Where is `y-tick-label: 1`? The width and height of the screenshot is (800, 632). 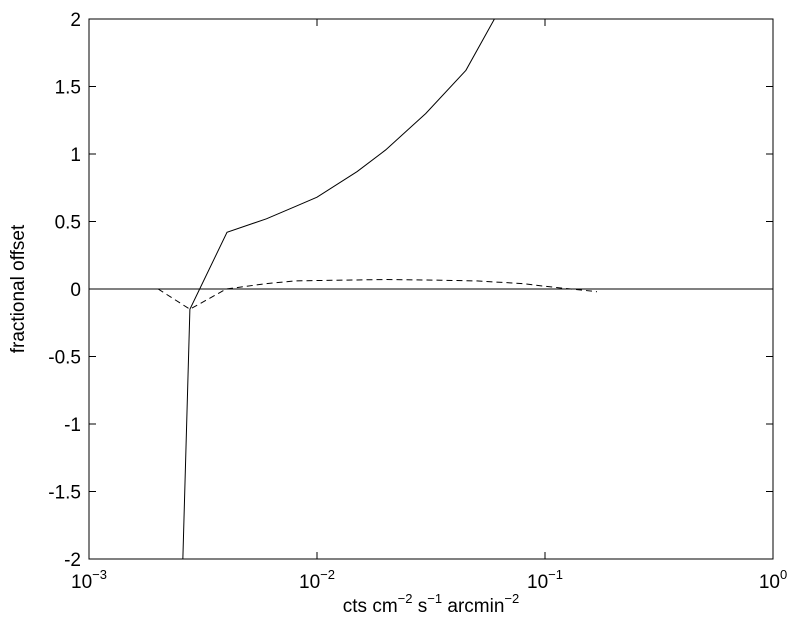
y-tick-label: 1 is located at coordinates (75, 155).